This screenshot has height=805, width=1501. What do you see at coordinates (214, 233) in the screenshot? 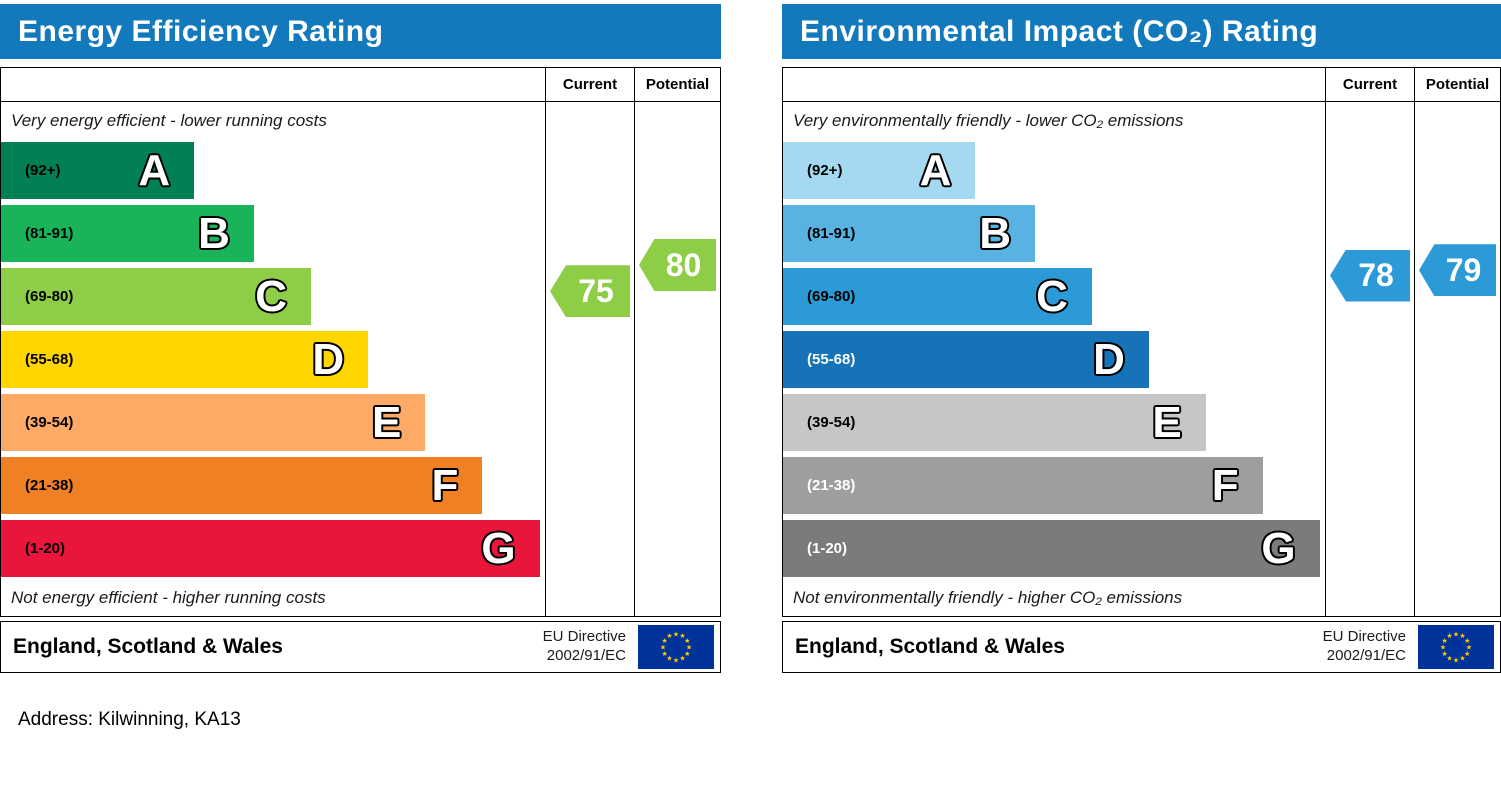
I see `band-letter: B` at bounding box center [214, 233].